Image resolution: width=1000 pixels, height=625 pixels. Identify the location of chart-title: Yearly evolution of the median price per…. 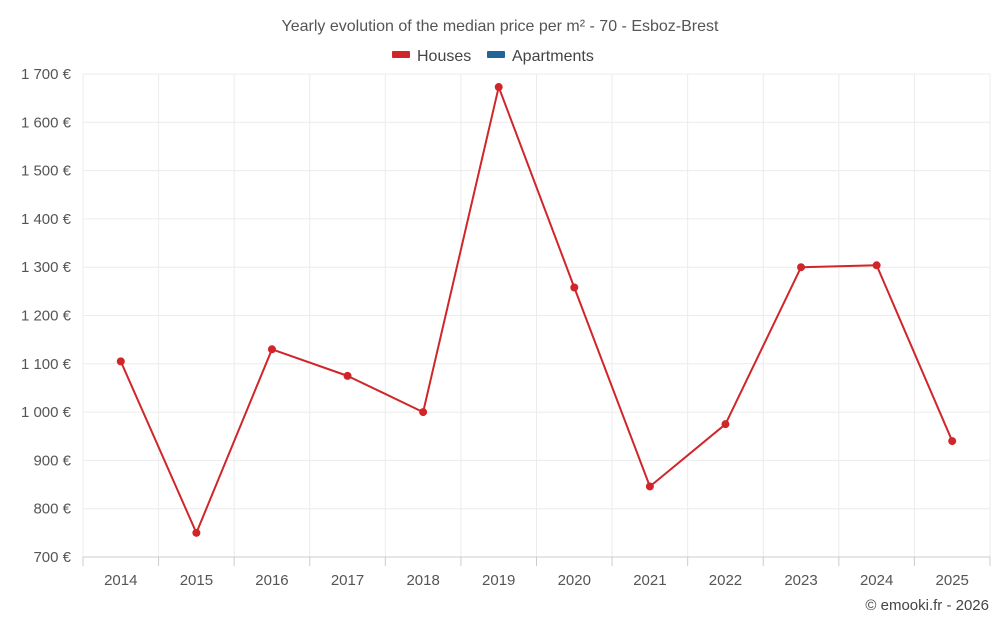
(501, 26).